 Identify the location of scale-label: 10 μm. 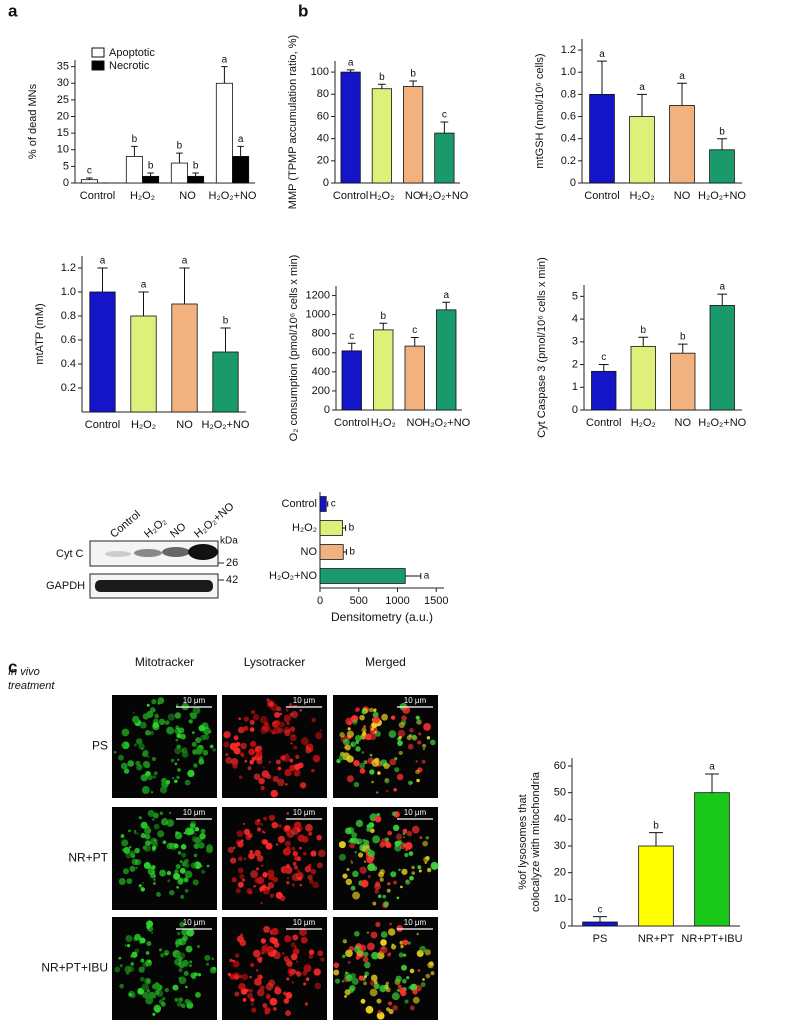
(304, 812).